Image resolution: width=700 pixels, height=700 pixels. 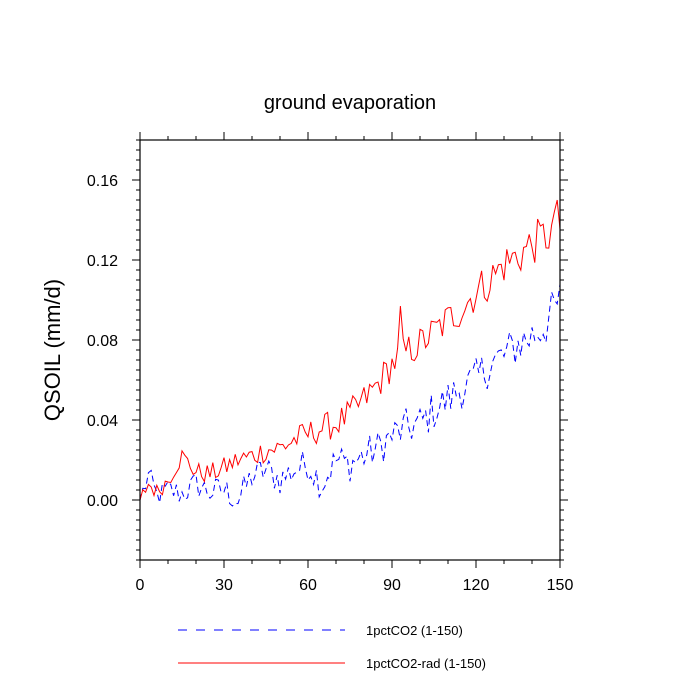 I want to click on y-tick-label: 0.04, so click(x=102, y=421).